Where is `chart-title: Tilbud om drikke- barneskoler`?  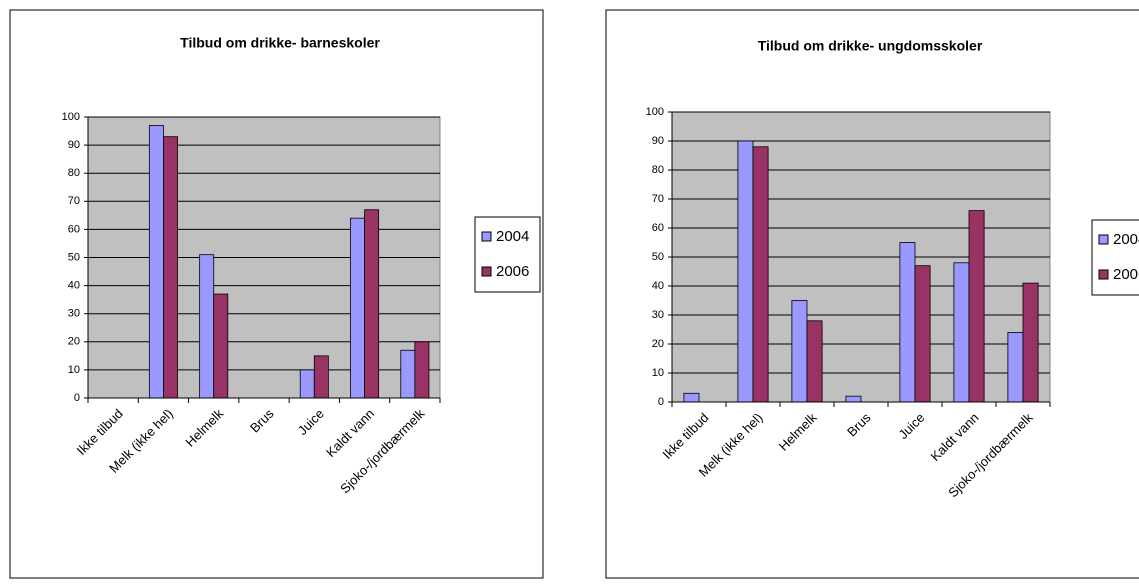 chart-title: Tilbud om drikke- barneskoler is located at coordinates (280, 43).